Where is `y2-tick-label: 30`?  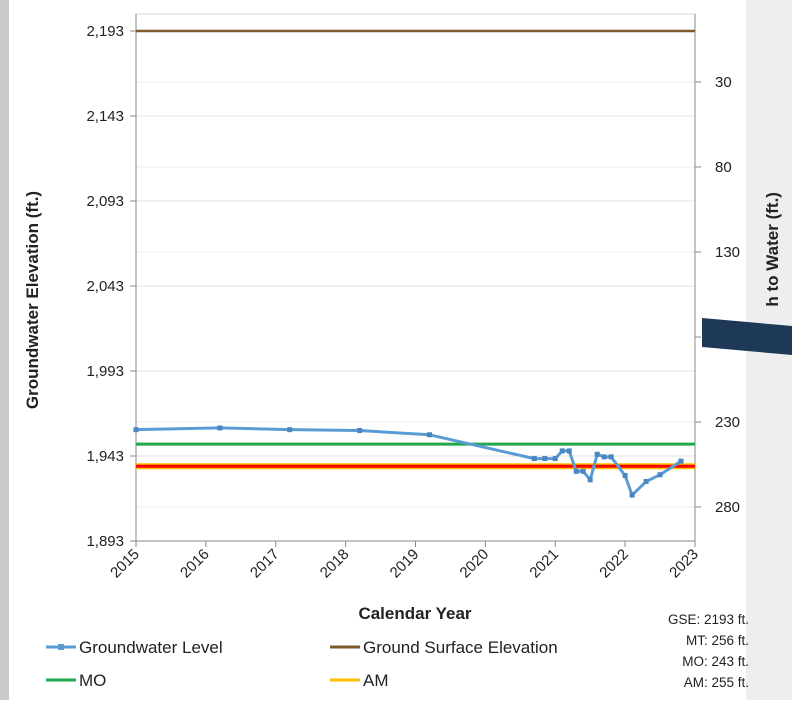
y2-tick-label: 30 is located at coordinates (723, 82).